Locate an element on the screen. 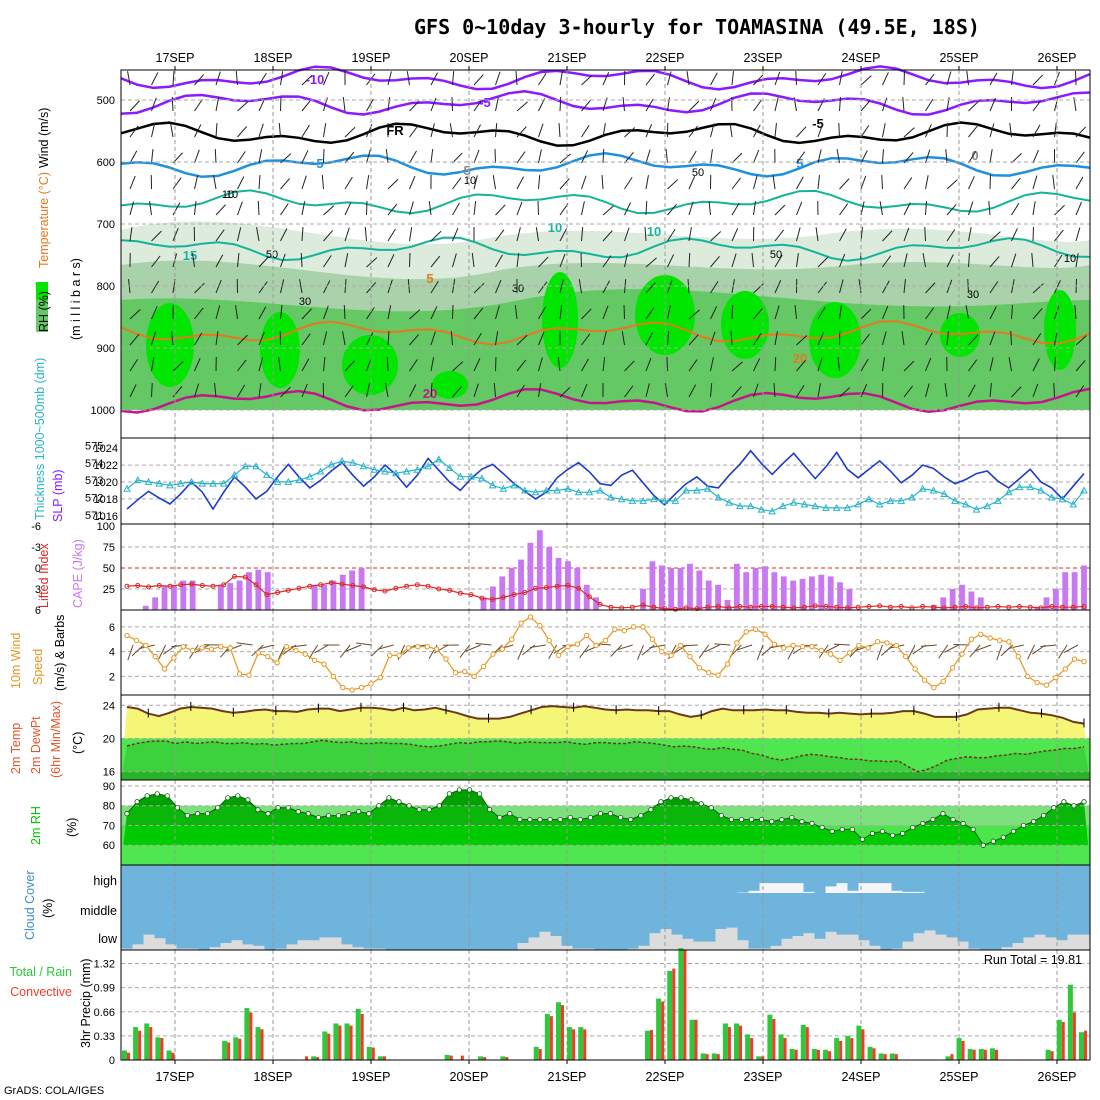  isotherm-label: -5 is located at coordinates (818, 123).